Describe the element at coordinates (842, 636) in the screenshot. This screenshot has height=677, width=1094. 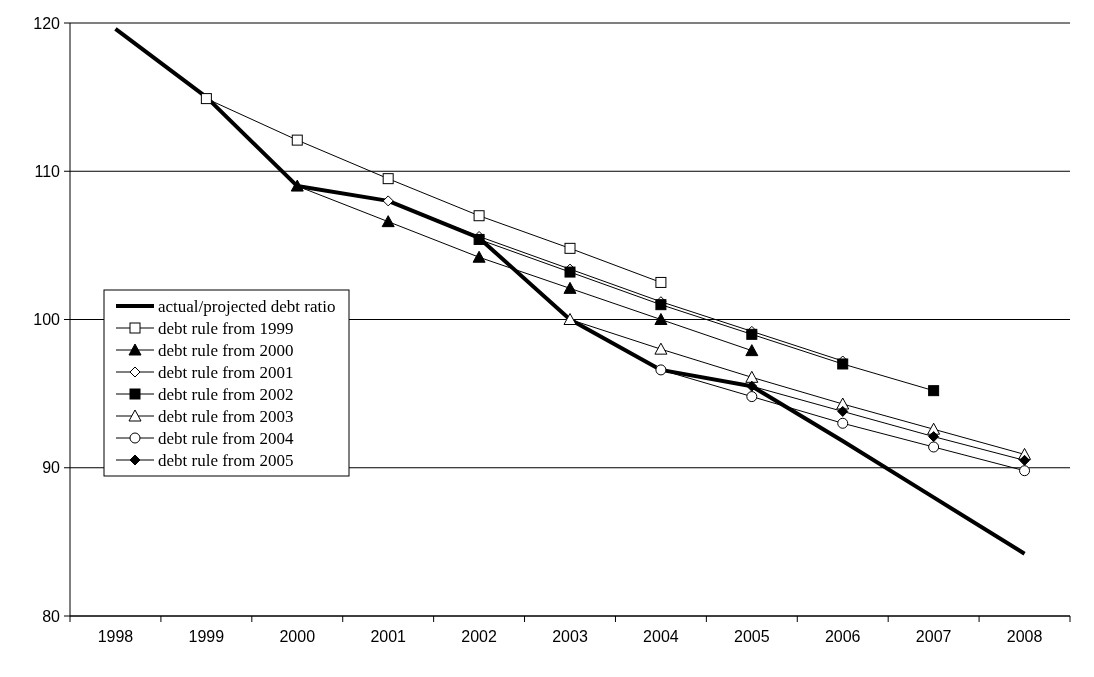
I see `x-tick-label: 2006` at that location.